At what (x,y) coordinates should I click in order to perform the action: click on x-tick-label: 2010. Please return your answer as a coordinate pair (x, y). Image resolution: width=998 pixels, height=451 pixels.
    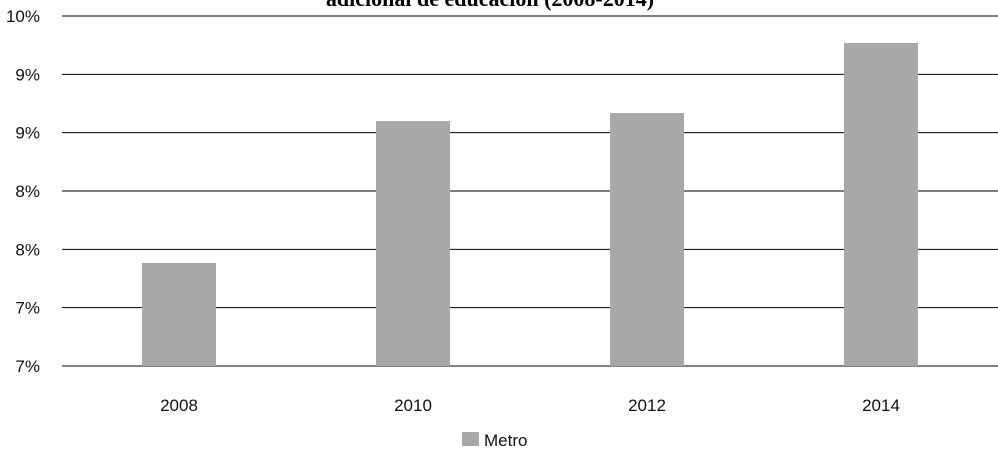
    Looking at the image, I should click on (413, 405).